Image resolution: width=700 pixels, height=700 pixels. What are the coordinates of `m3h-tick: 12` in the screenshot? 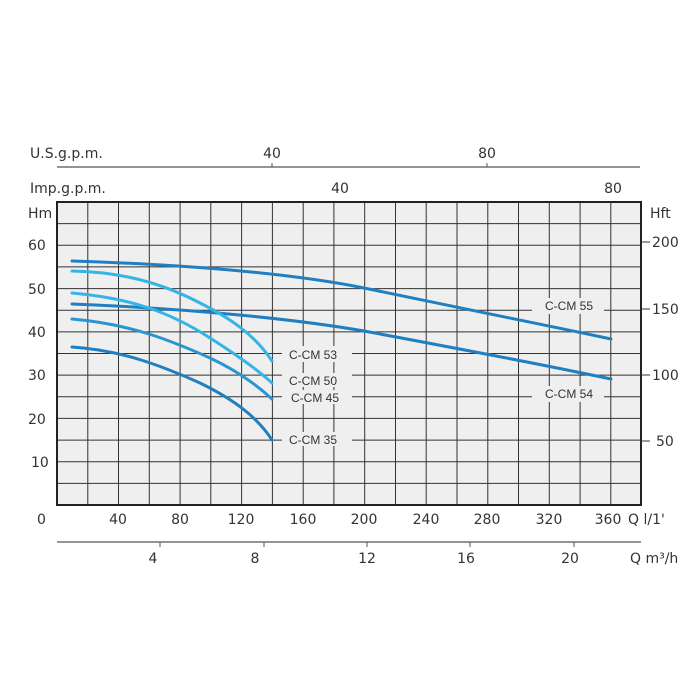 It's located at (367, 559).